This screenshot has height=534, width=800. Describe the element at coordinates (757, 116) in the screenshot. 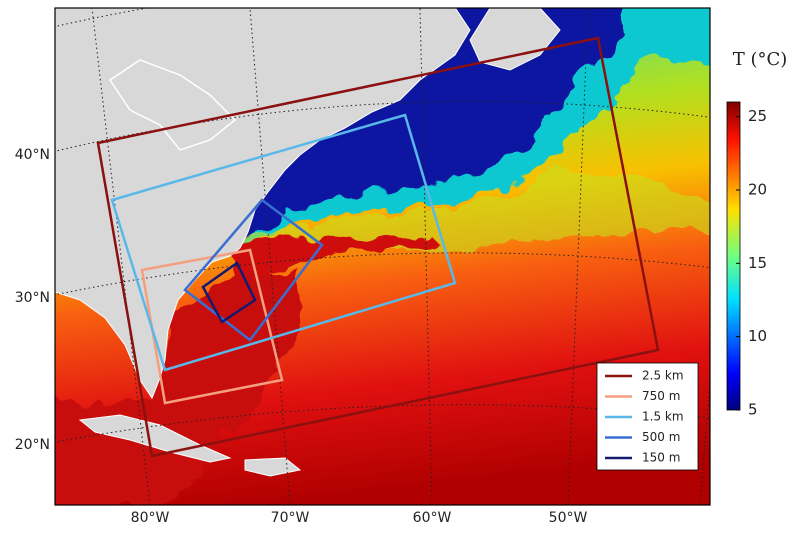

I see `colorbar-tick-label: 25` at that location.